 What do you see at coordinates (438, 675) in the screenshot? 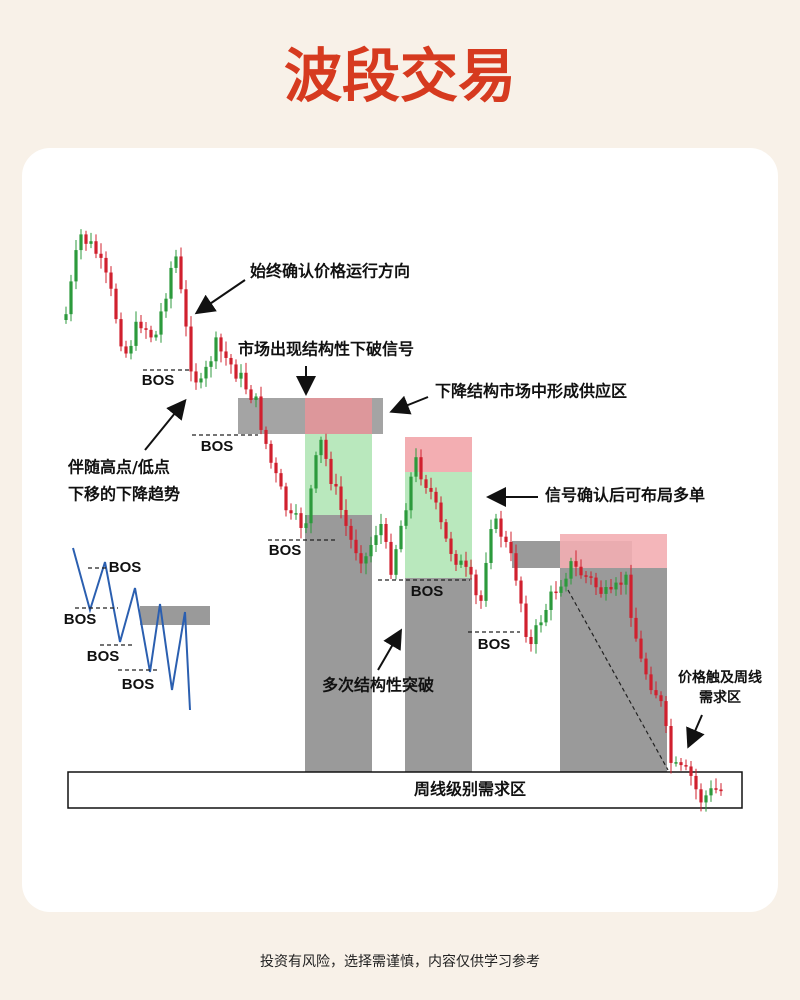
I see `zone` at bounding box center [438, 675].